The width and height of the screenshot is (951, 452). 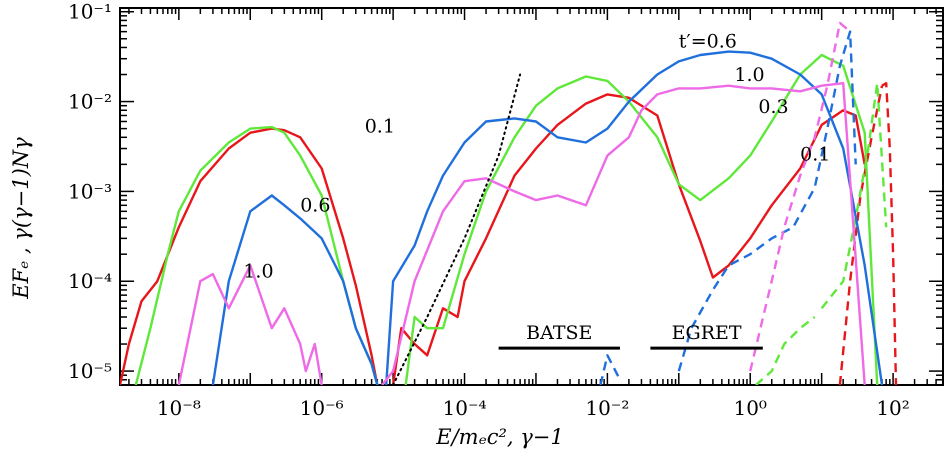 I want to click on y-tick-label: 10⁻², so click(x=90, y=102).